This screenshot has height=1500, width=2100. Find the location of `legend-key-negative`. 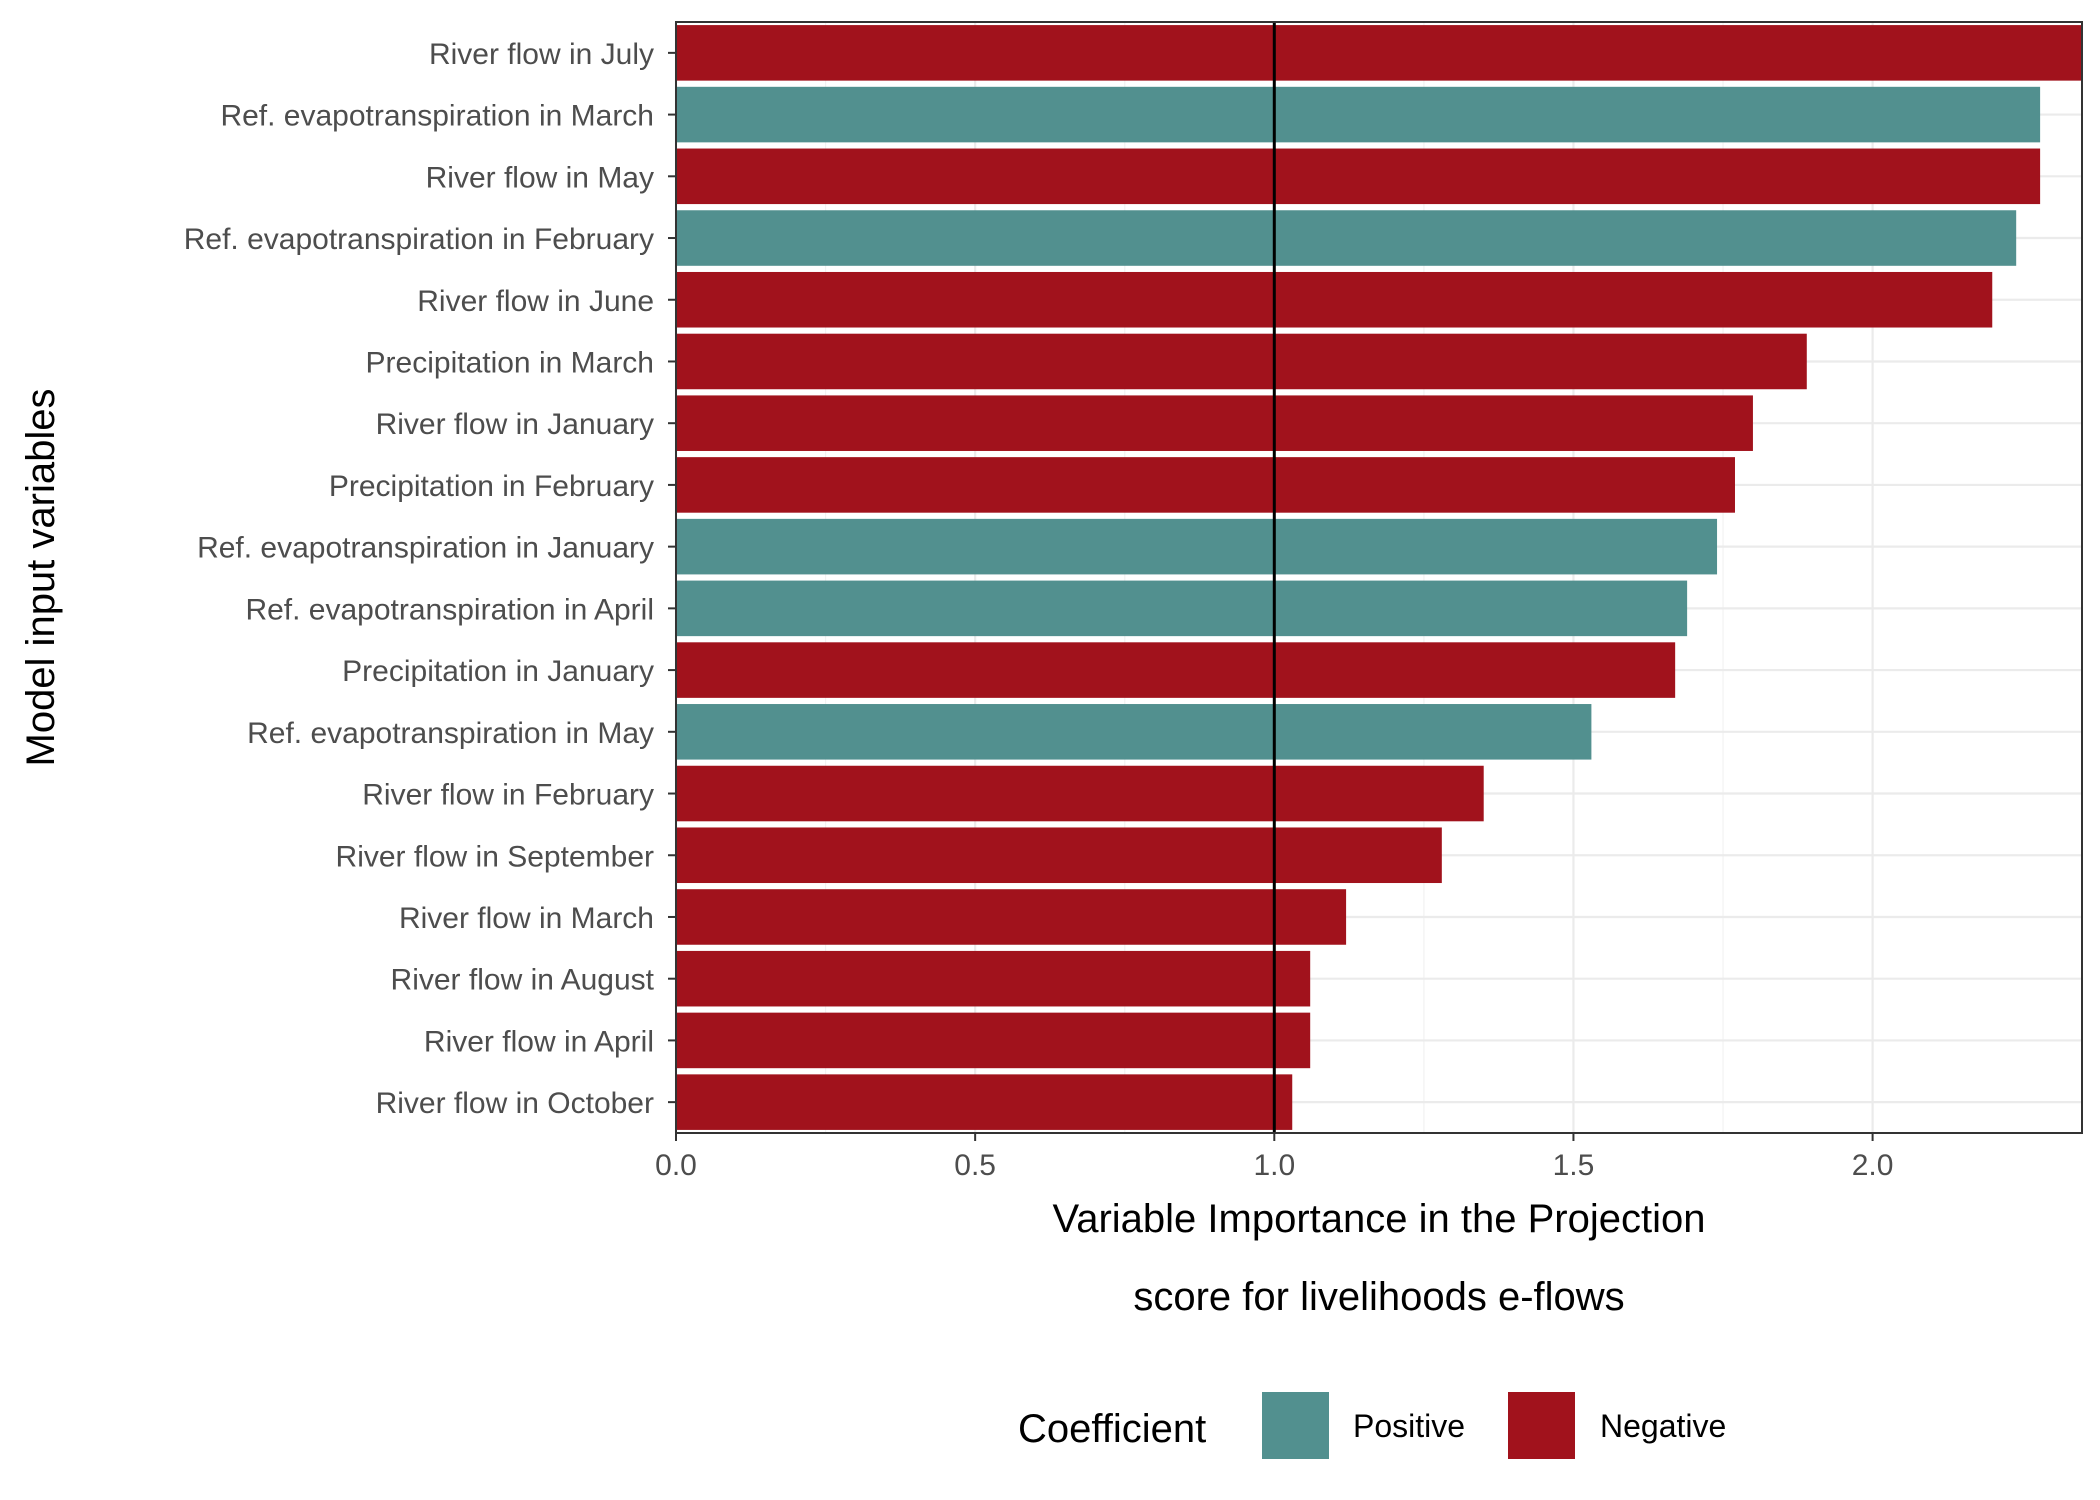

legend-key-negative is located at coordinates (1541, 1425).